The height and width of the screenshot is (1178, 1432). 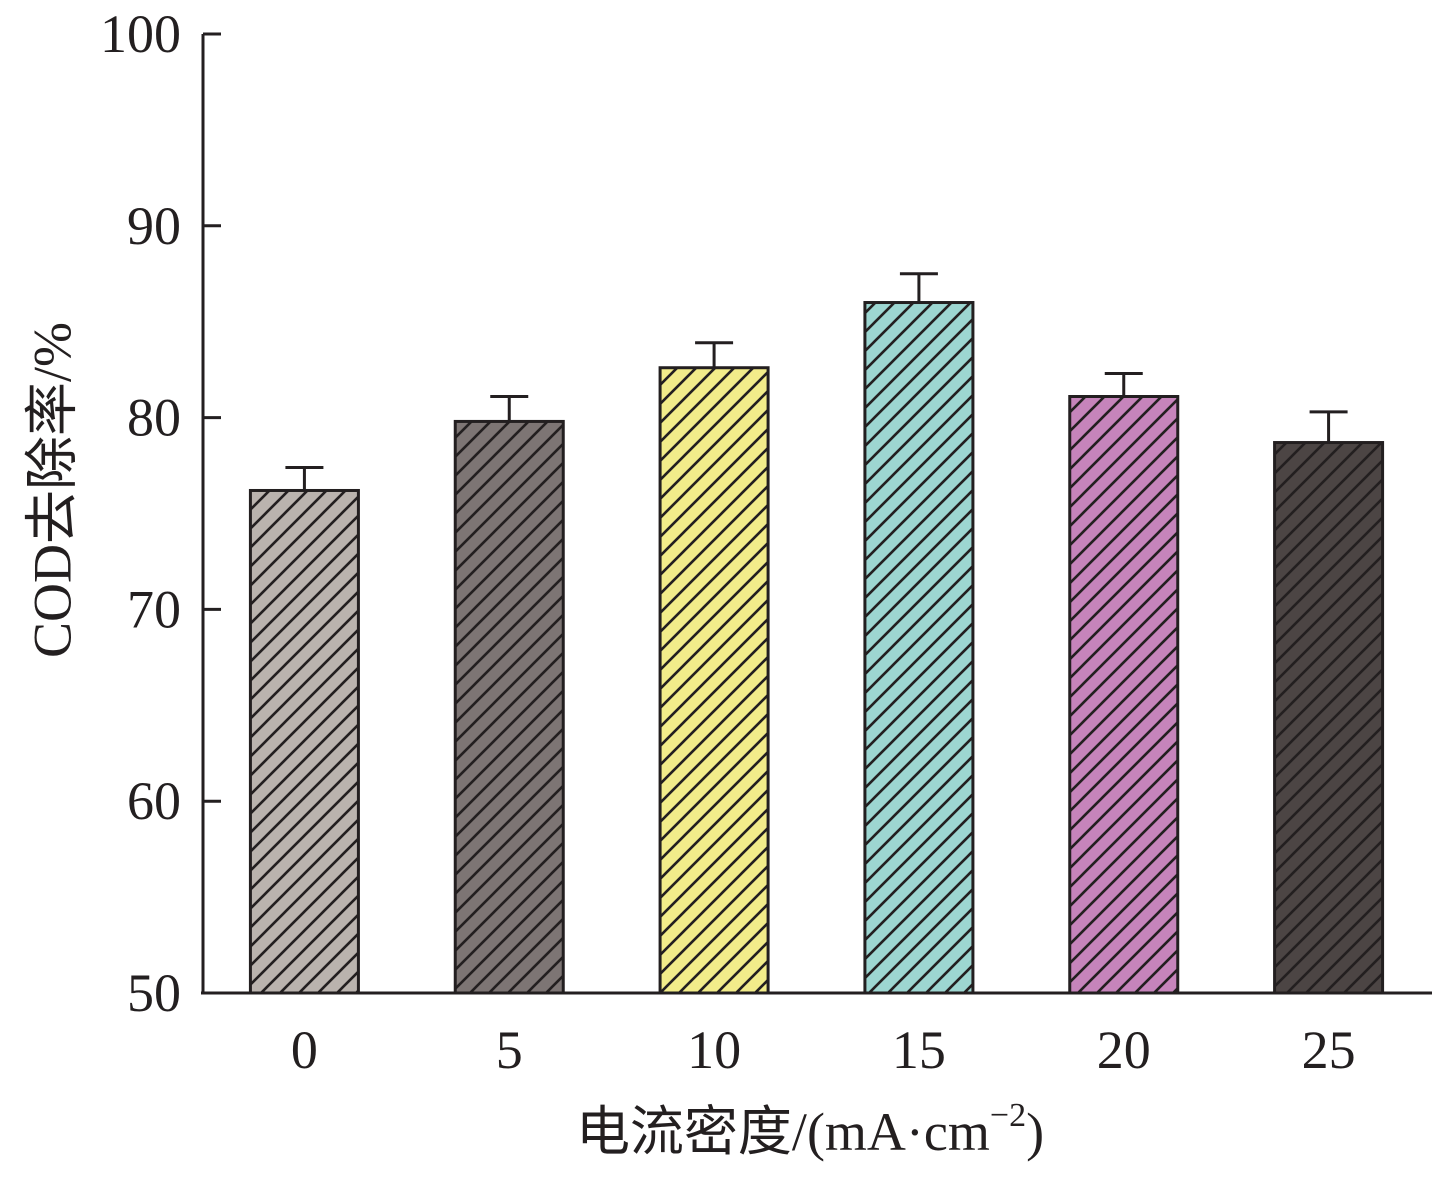 I want to click on y-axis-title: COD去除率/%, so click(x=52, y=490).